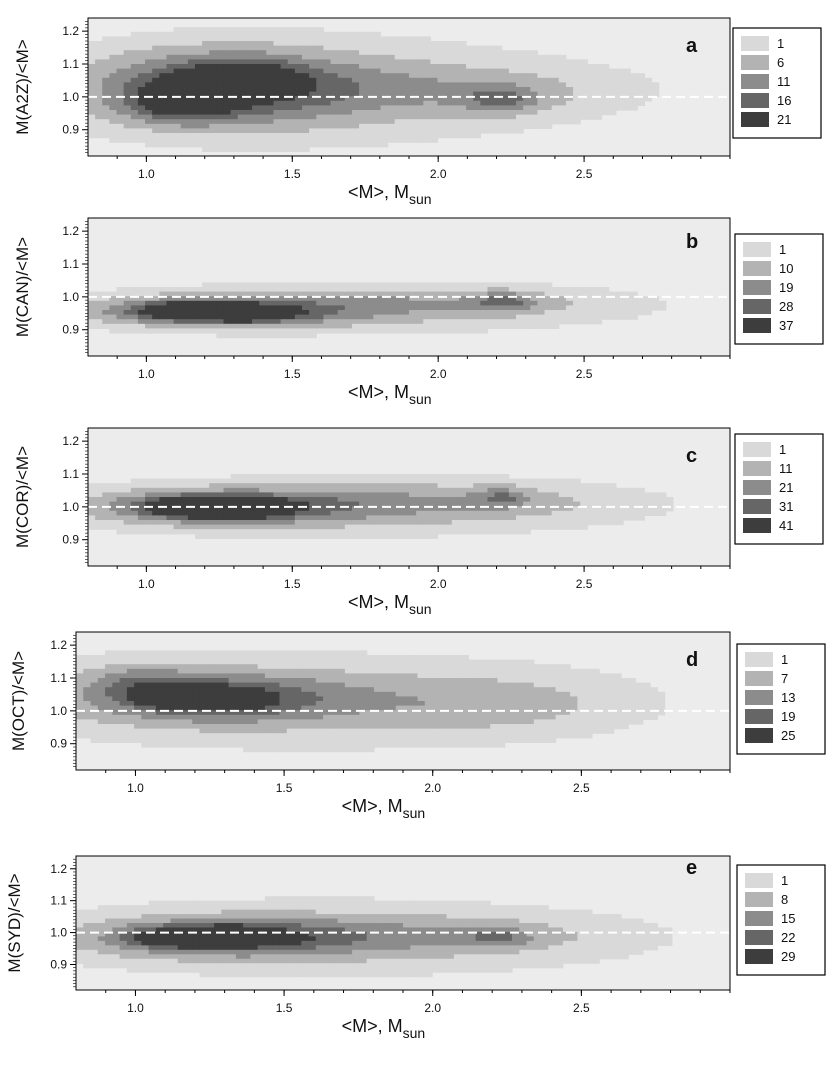  I want to click on y-tick-label: 1.1, so click(70, 64).